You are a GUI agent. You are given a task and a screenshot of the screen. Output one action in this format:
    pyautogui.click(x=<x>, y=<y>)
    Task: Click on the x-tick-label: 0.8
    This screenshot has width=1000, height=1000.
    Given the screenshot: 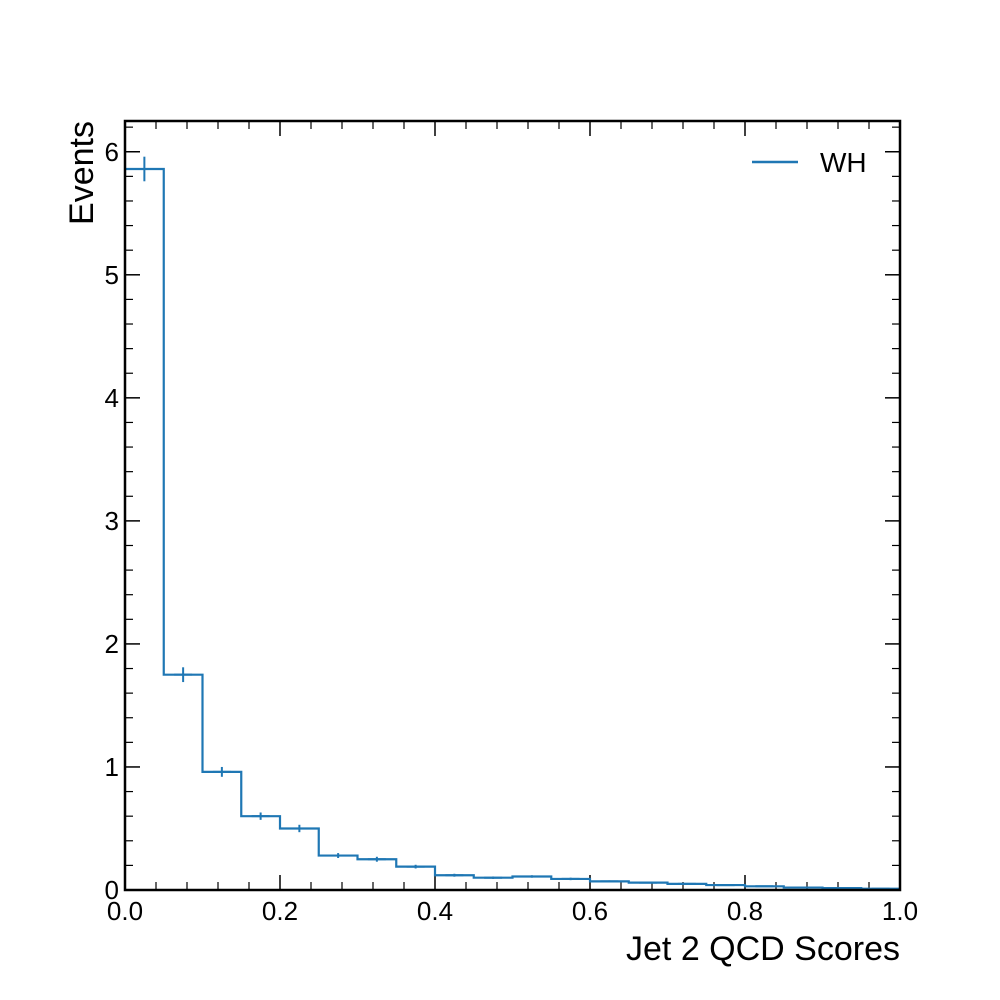 What is the action you would take?
    pyautogui.click(x=745, y=911)
    